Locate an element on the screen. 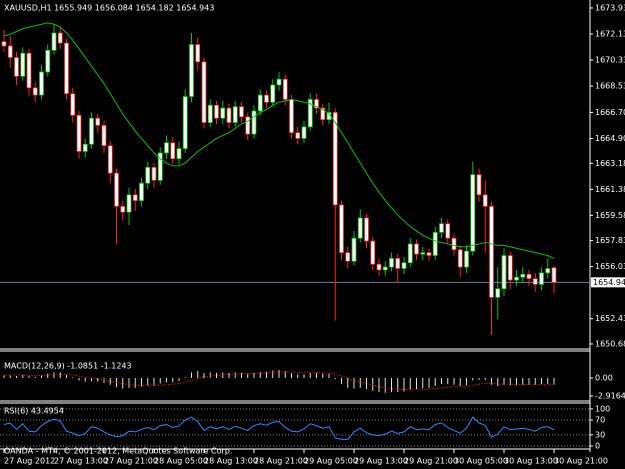 Image resolution: width=625 pixels, height=469 pixels. y-tick-label: 1650.68 is located at coordinates (610, 343).